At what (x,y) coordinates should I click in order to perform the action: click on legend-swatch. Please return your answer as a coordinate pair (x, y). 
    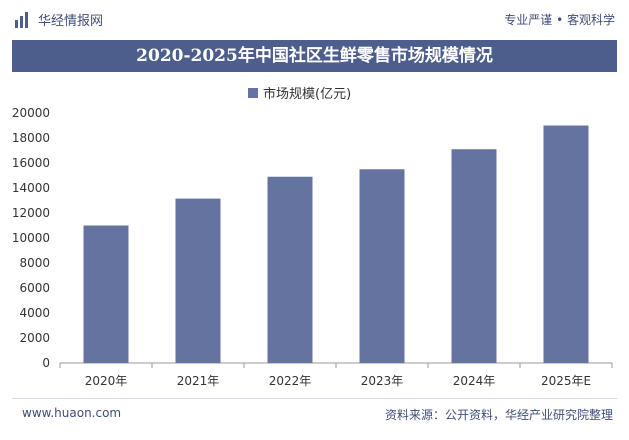
    Looking at the image, I should click on (253, 92).